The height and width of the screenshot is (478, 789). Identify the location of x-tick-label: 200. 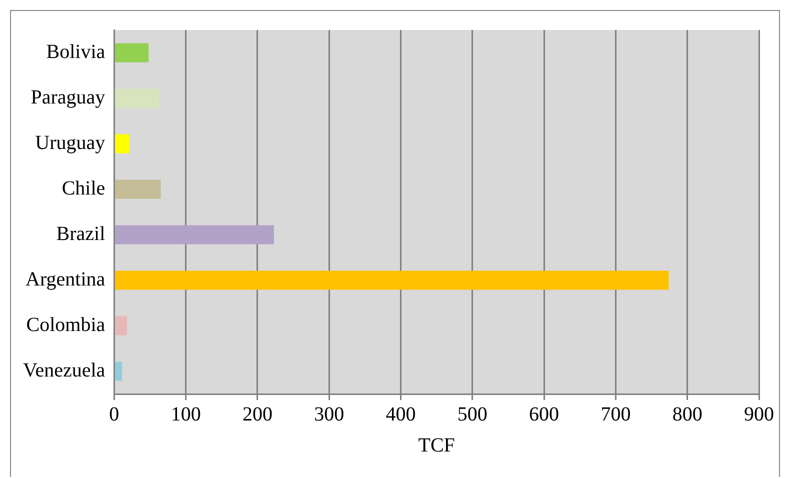
(257, 414).